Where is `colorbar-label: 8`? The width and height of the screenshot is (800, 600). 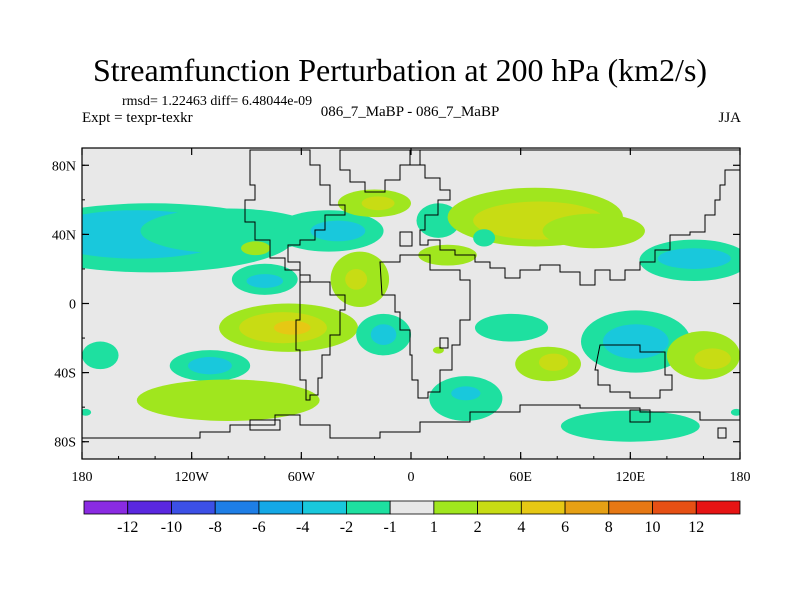
colorbar-label: 8 is located at coordinates (609, 527).